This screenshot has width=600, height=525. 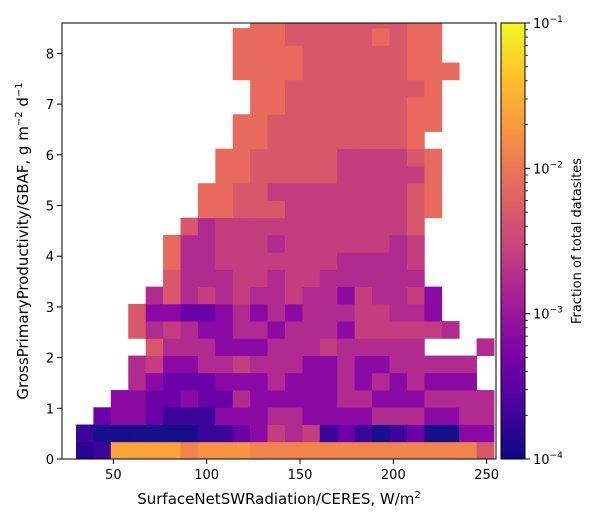 I want to click on colorbar-tick-label: 10−3, so click(x=548, y=314).